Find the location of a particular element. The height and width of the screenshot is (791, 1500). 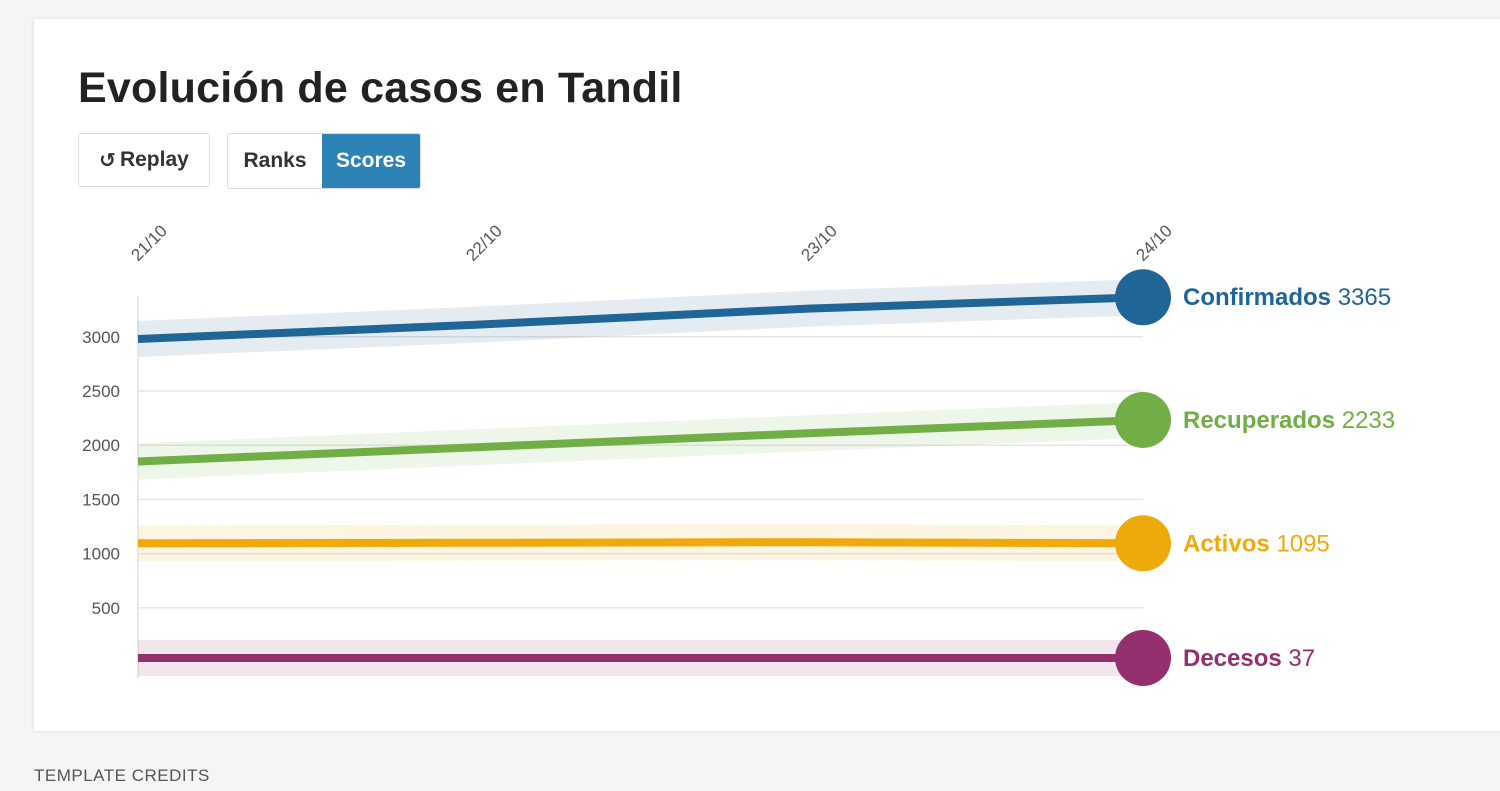

x-tick-label: 24/10 is located at coordinates (1154, 243).